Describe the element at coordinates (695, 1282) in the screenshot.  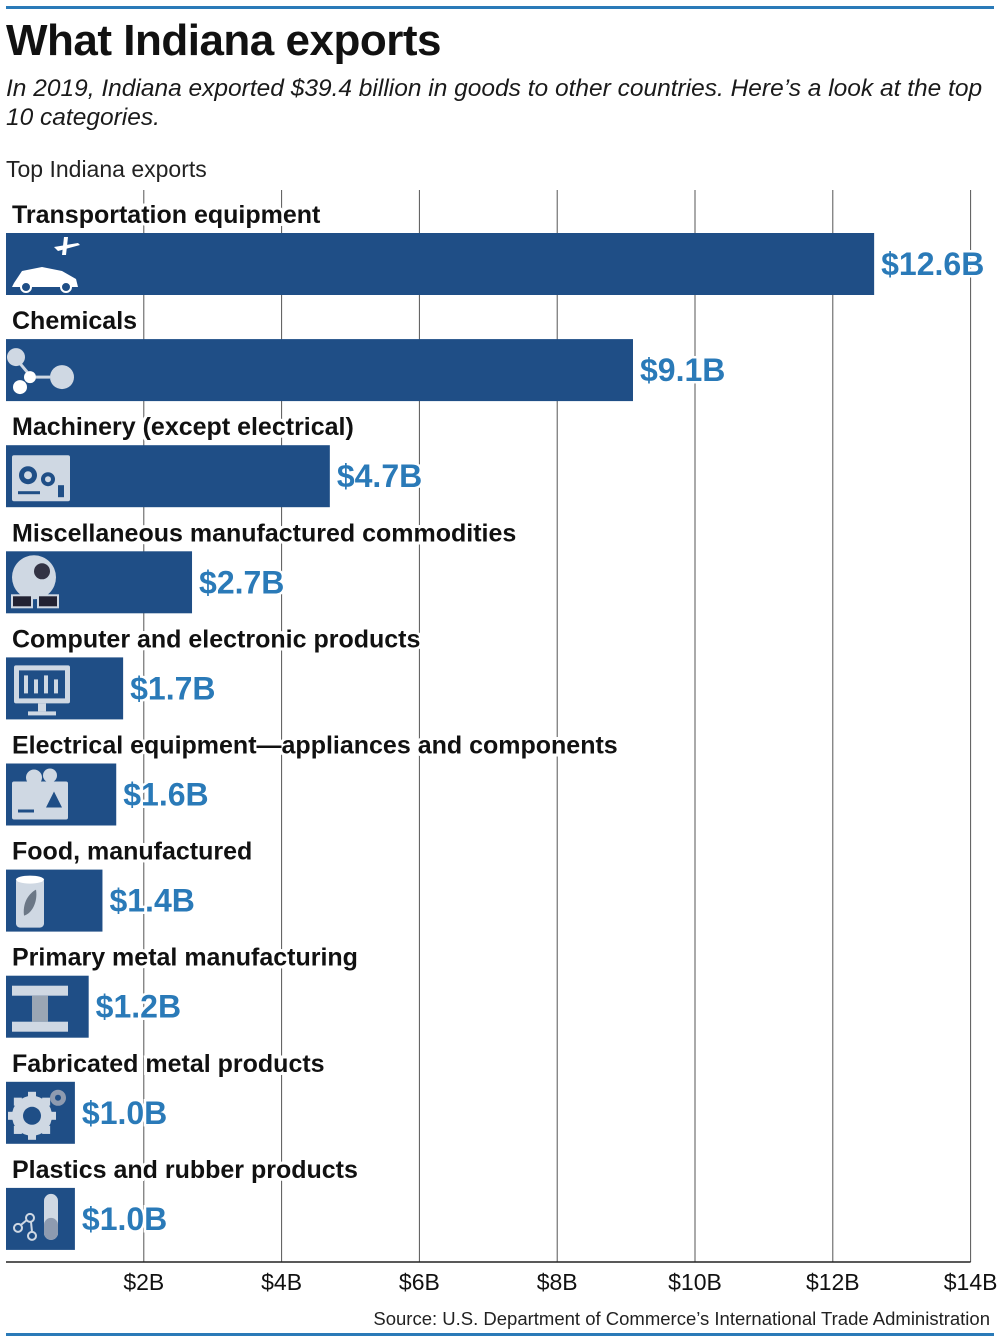
I see `x-tick-label: $10B` at that location.